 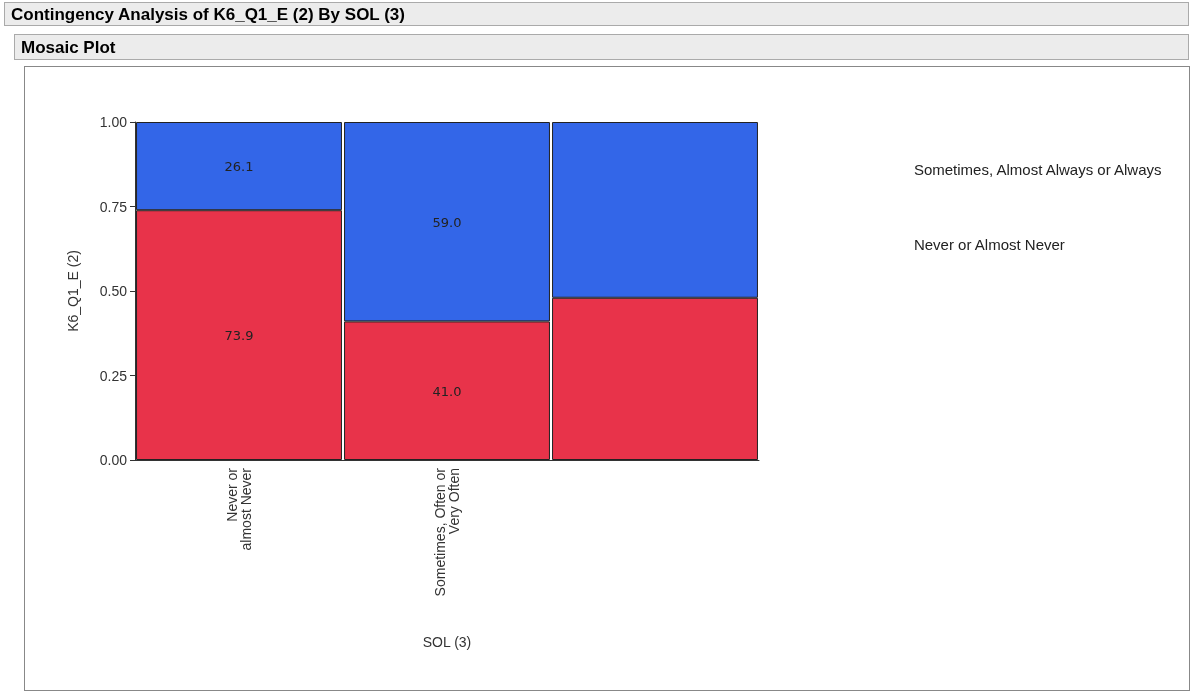 I want to click on annotation: 41.0, so click(x=447, y=391).